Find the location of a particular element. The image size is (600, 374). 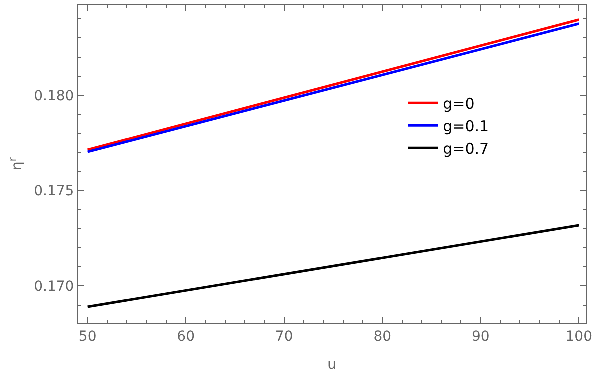

x-tick-label: 50 is located at coordinates (87, 336).